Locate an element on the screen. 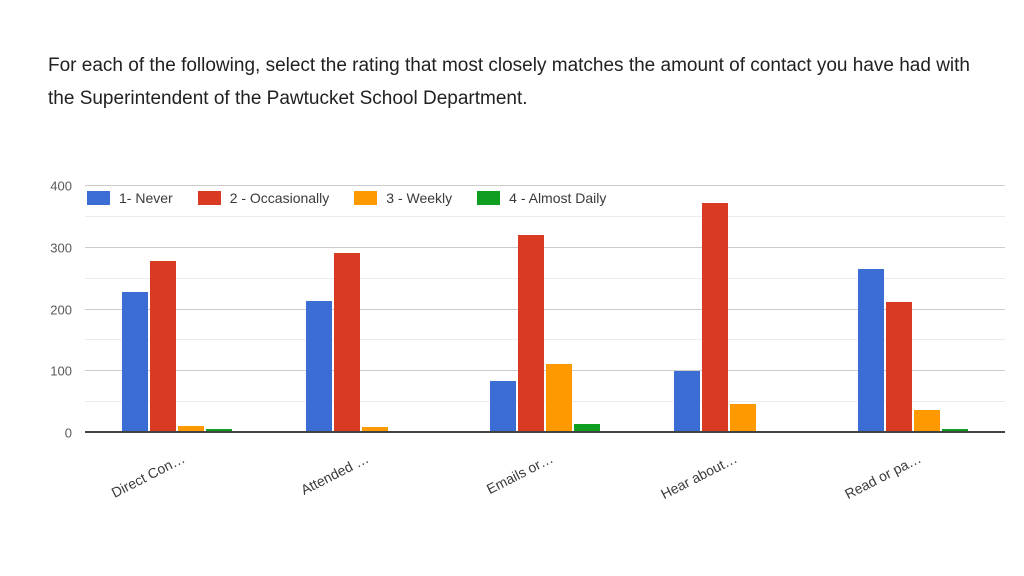  bar-2-occasionally-hear-about is located at coordinates (715, 317).